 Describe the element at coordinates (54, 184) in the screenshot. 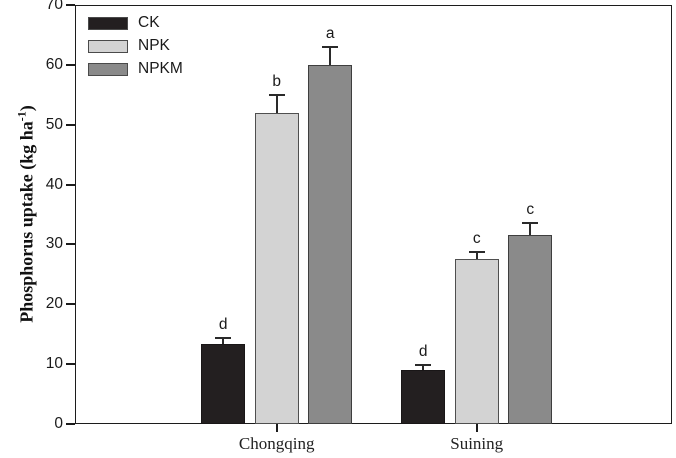

I see `y-tick-label: 40` at that location.